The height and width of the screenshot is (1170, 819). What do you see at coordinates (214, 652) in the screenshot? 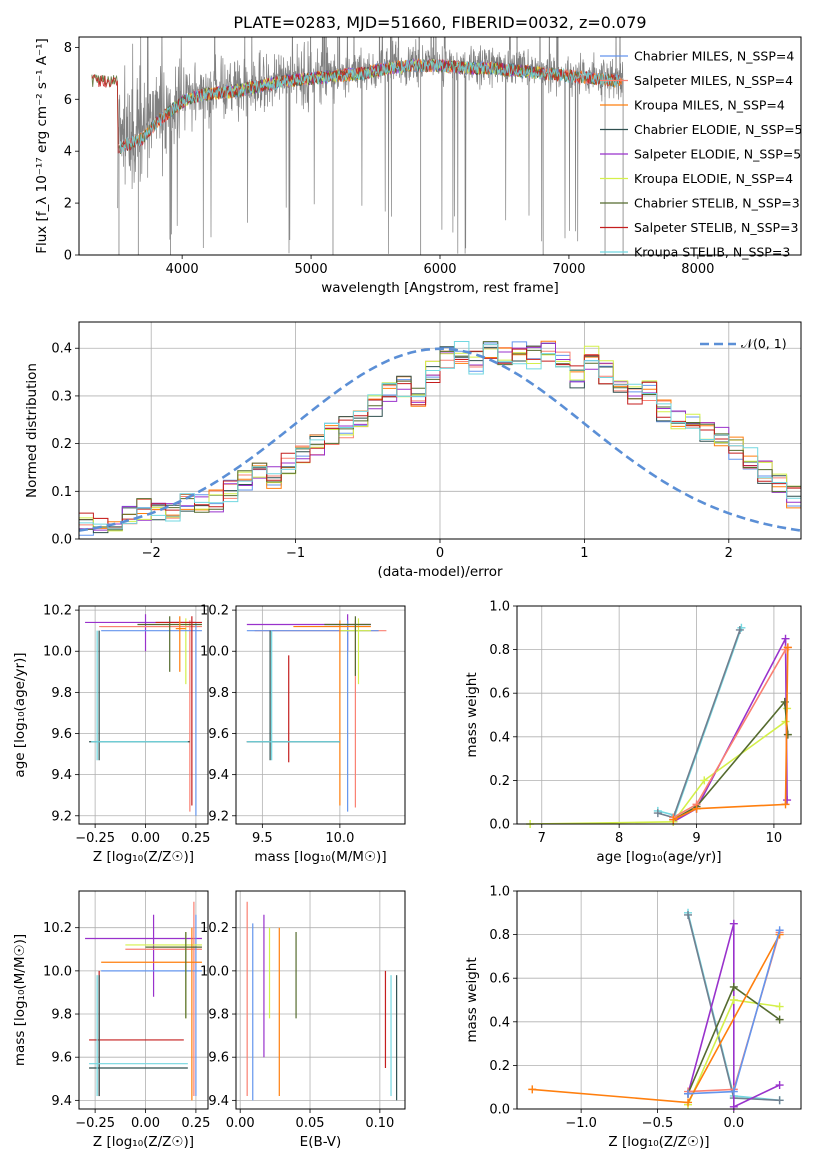
I see `y-tick-label: 10.0` at bounding box center [214, 652].